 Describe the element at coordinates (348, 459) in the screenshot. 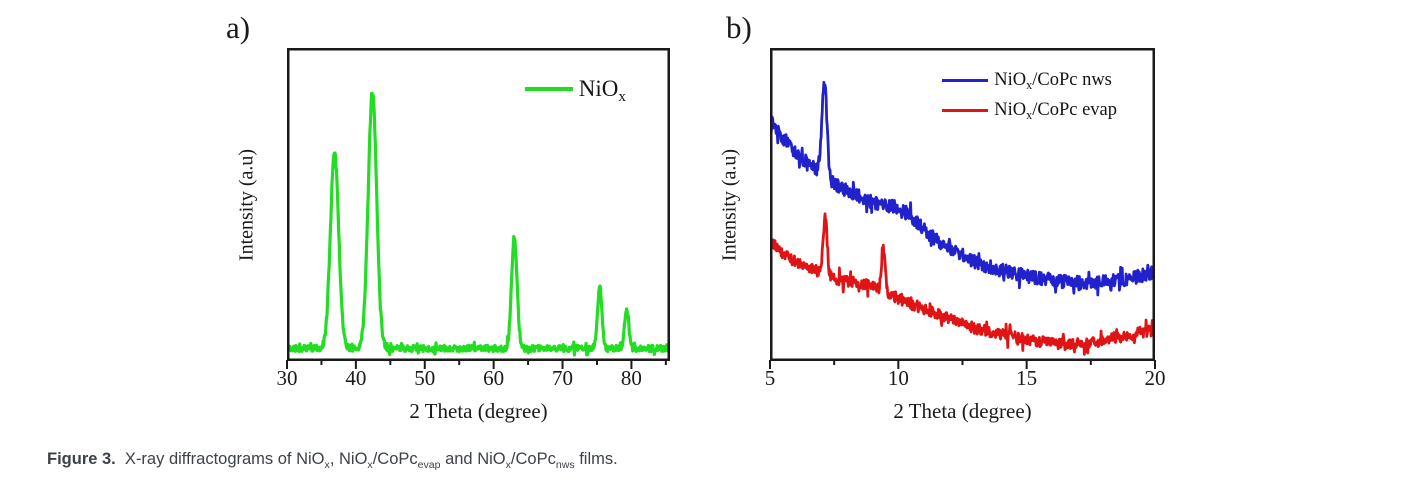

I see `text-segment: , NiO` at that location.